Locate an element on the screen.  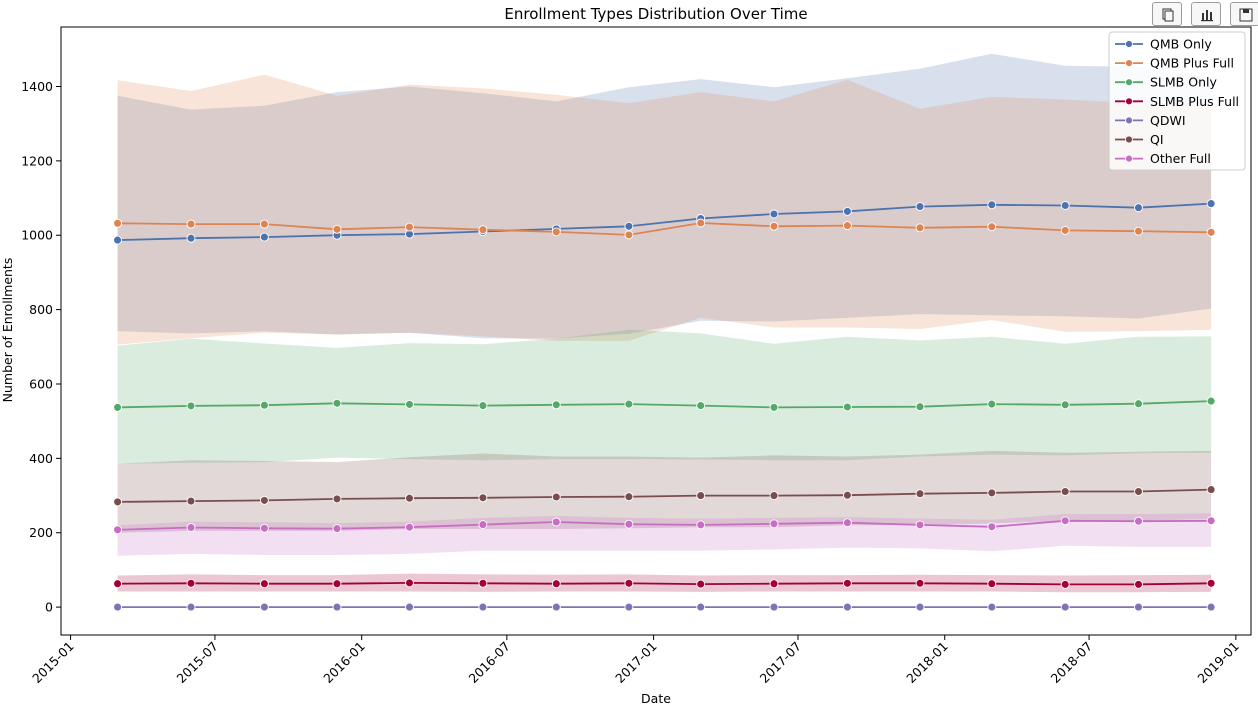
save-button is located at coordinates (1244, 14).